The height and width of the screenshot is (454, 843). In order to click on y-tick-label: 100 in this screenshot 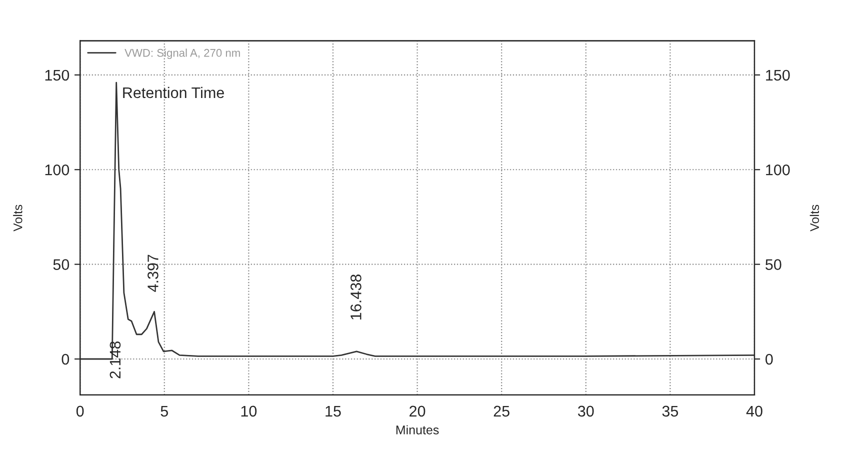, I will do `click(57, 170)`.